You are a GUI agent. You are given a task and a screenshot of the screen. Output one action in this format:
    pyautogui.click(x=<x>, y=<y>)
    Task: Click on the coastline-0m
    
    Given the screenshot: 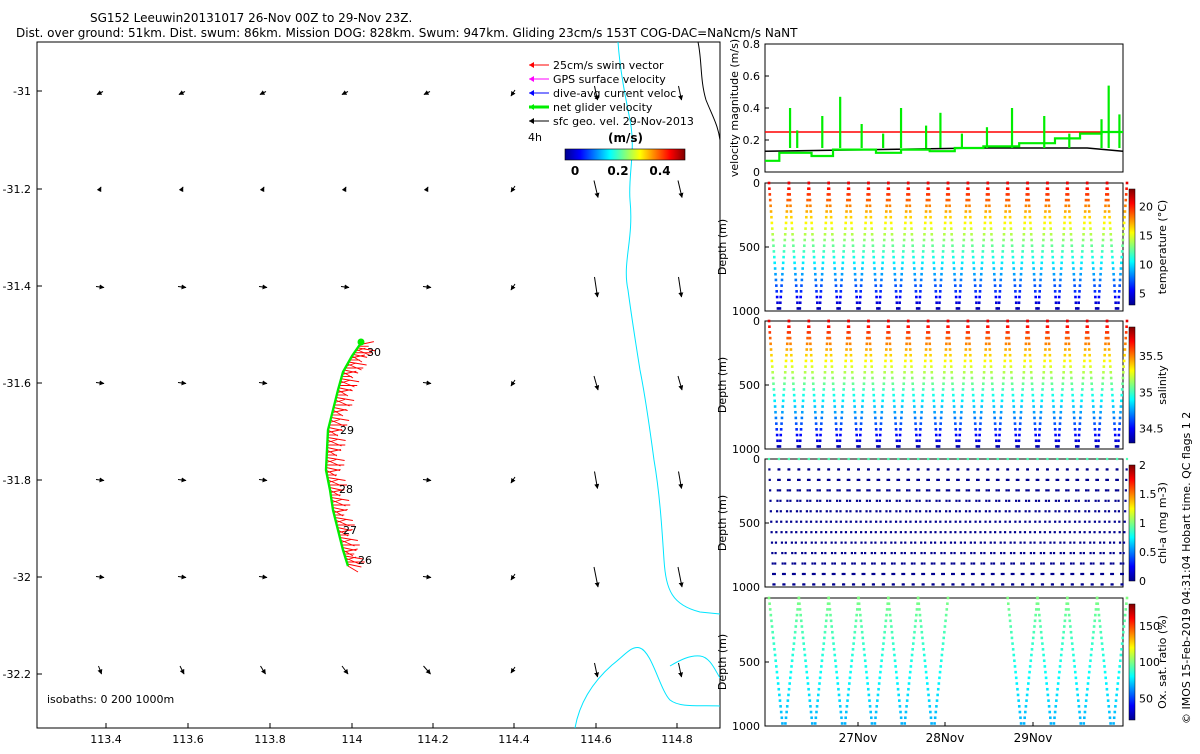 What is the action you would take?
    pyautogui.click(x=709, y=91)
    